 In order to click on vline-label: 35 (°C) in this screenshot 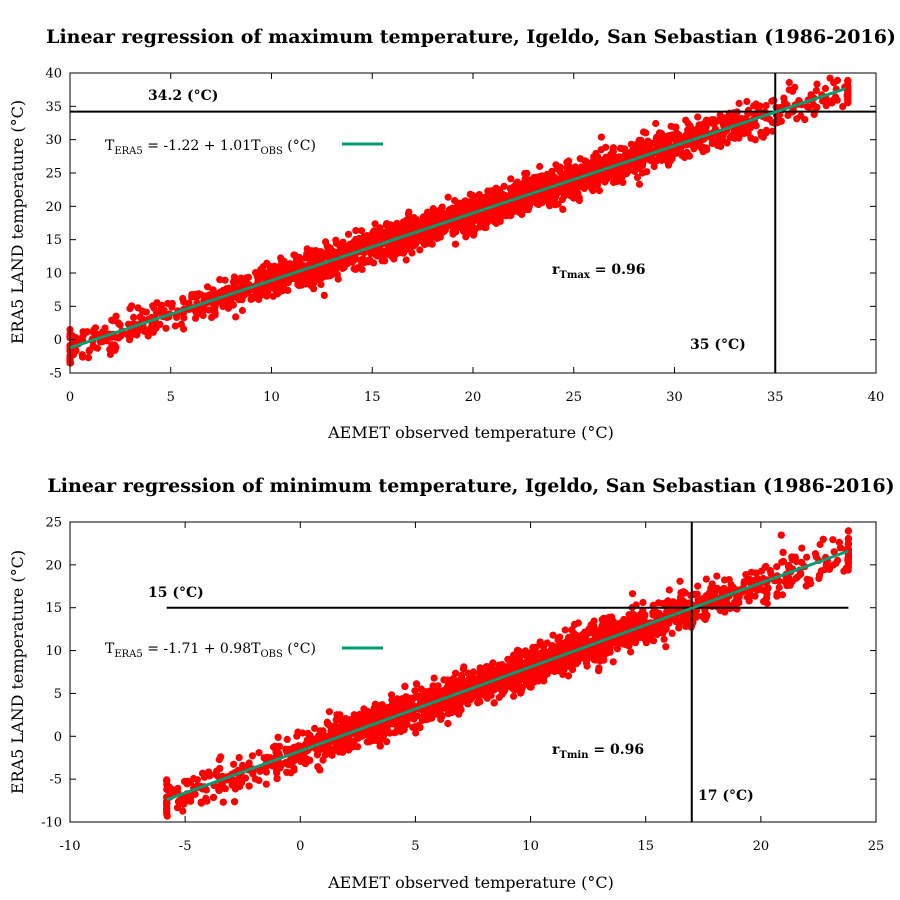, I will do `click(718, 345)`.